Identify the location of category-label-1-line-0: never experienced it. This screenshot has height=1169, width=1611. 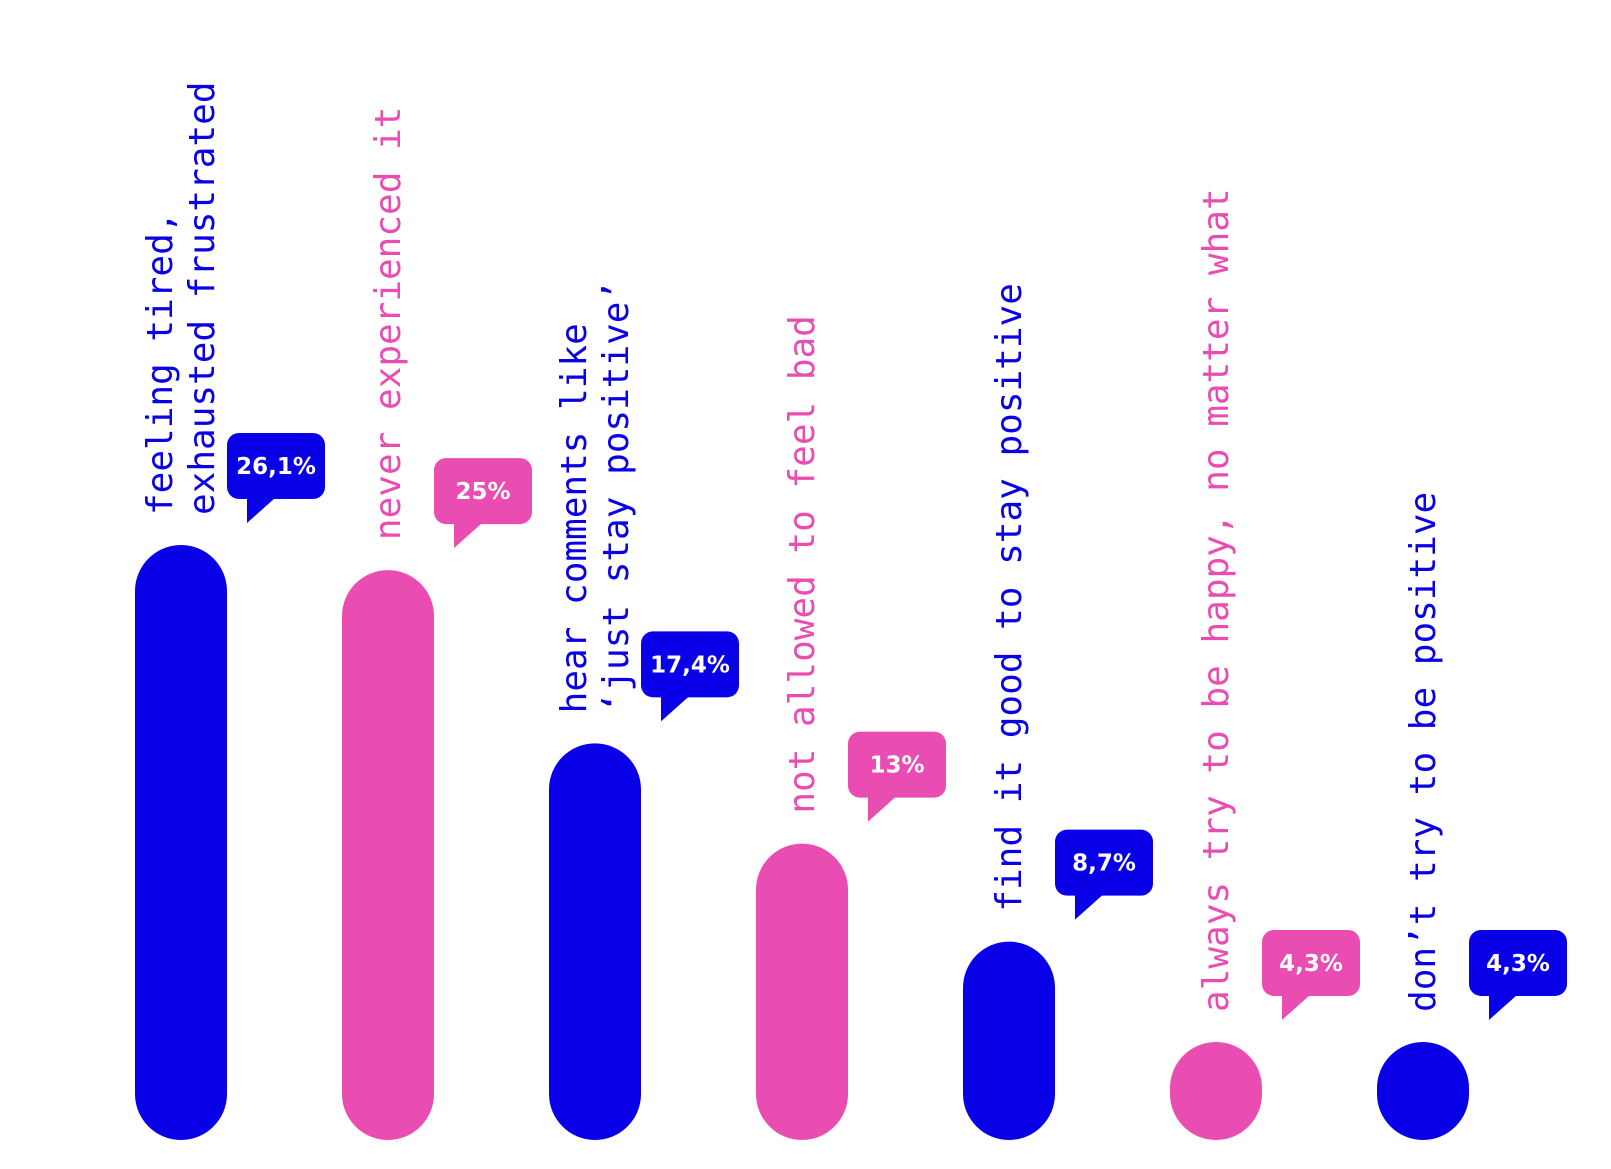
(388, 323).